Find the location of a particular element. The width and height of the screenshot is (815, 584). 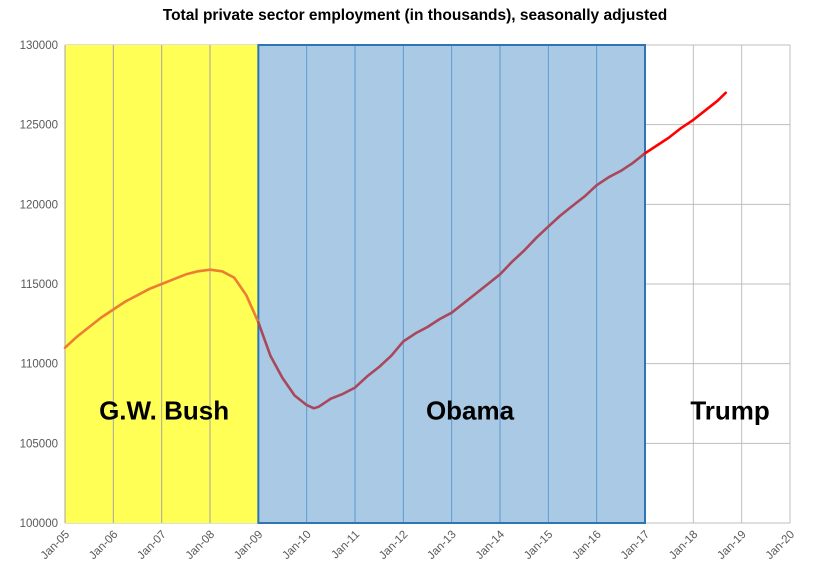

x-tick-label-Jan-20: Jan-20 is located at coordinates (780, 545).